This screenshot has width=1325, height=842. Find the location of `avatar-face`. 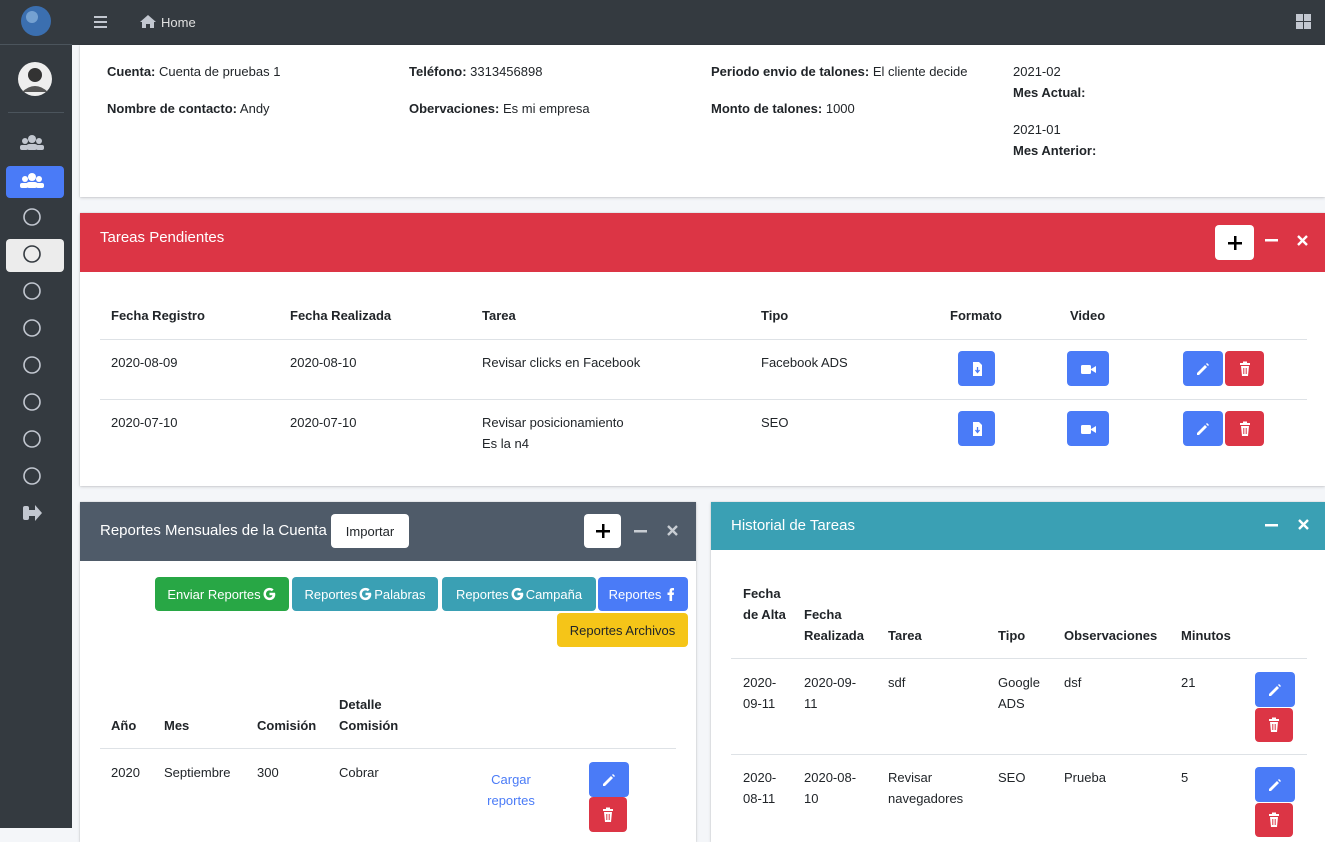

avatar-face is located at coordinates (35, 75).